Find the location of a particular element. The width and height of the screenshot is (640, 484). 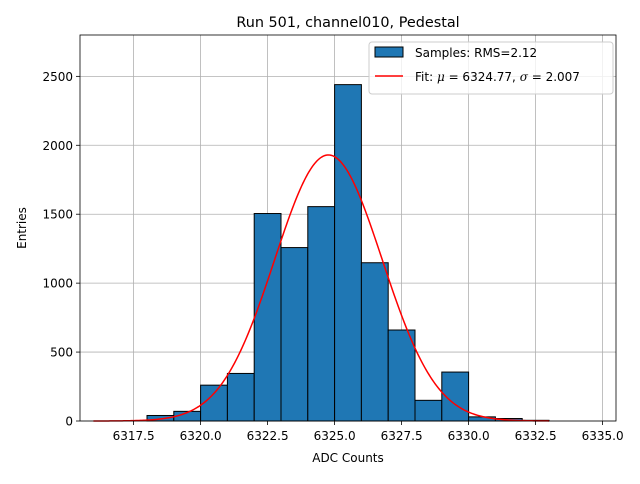

y-tick-label: 2000 is located at coordinates (57, 146).